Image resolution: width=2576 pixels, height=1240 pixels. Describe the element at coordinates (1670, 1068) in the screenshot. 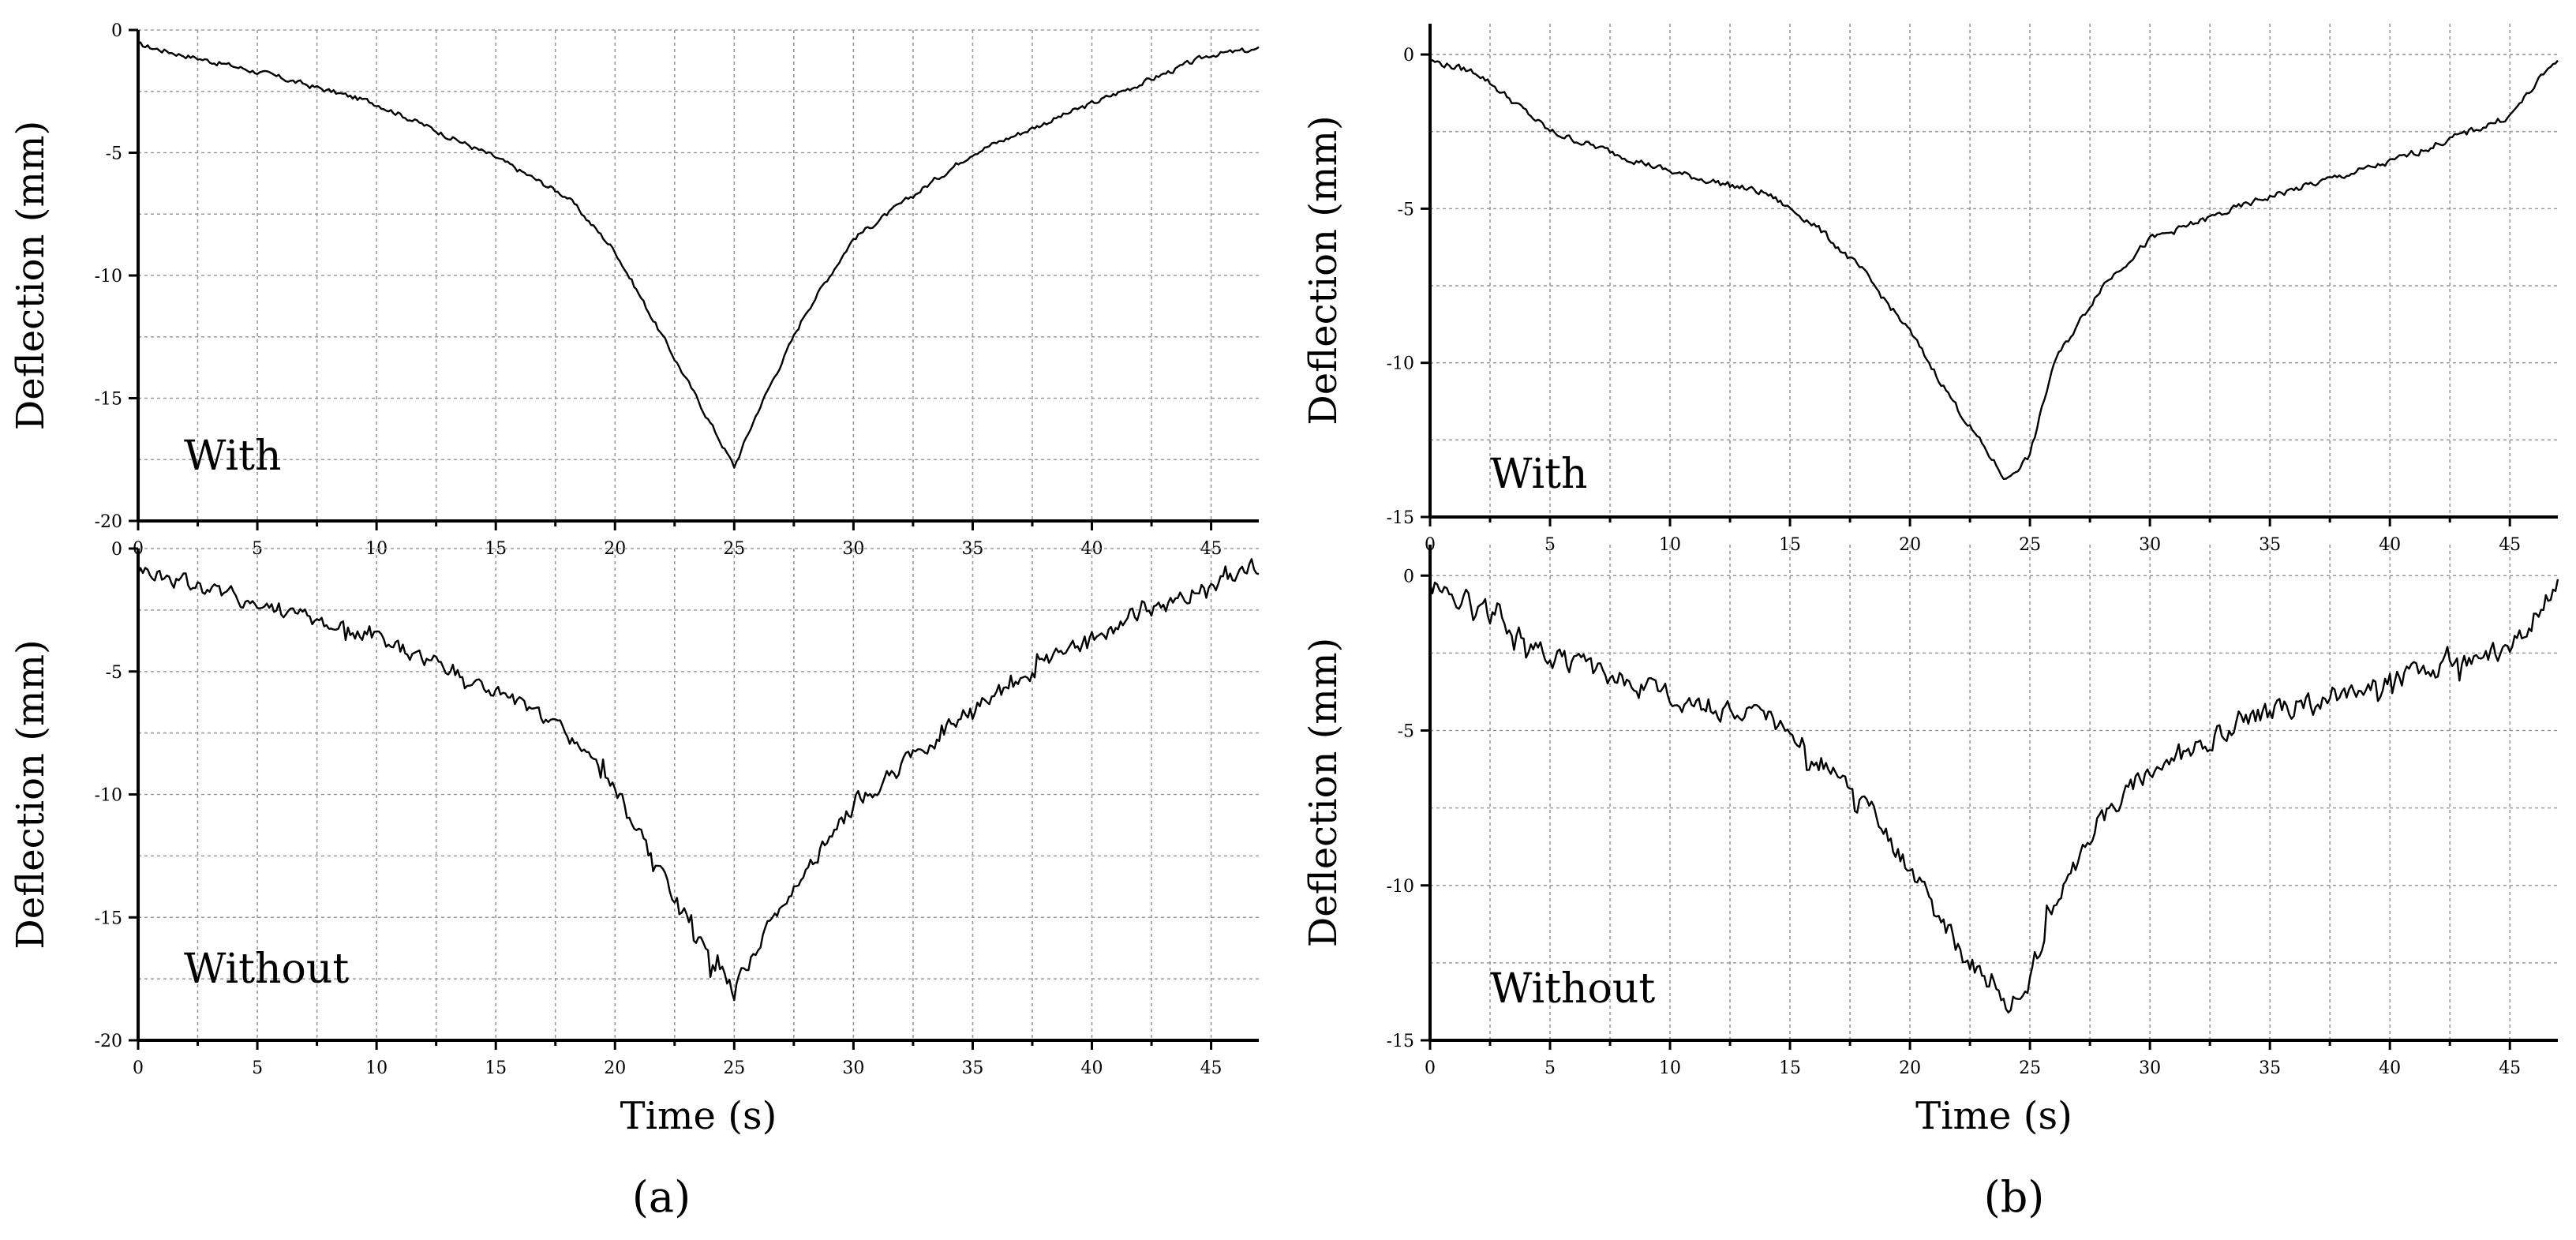

I see `panel-b-bottom-x-tick-label: 10` at that location.